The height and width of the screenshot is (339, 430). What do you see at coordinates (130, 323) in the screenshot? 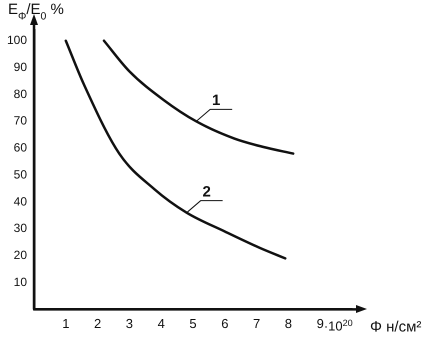
I see `x-tick-label: 3` at bounding box center [130, 323].